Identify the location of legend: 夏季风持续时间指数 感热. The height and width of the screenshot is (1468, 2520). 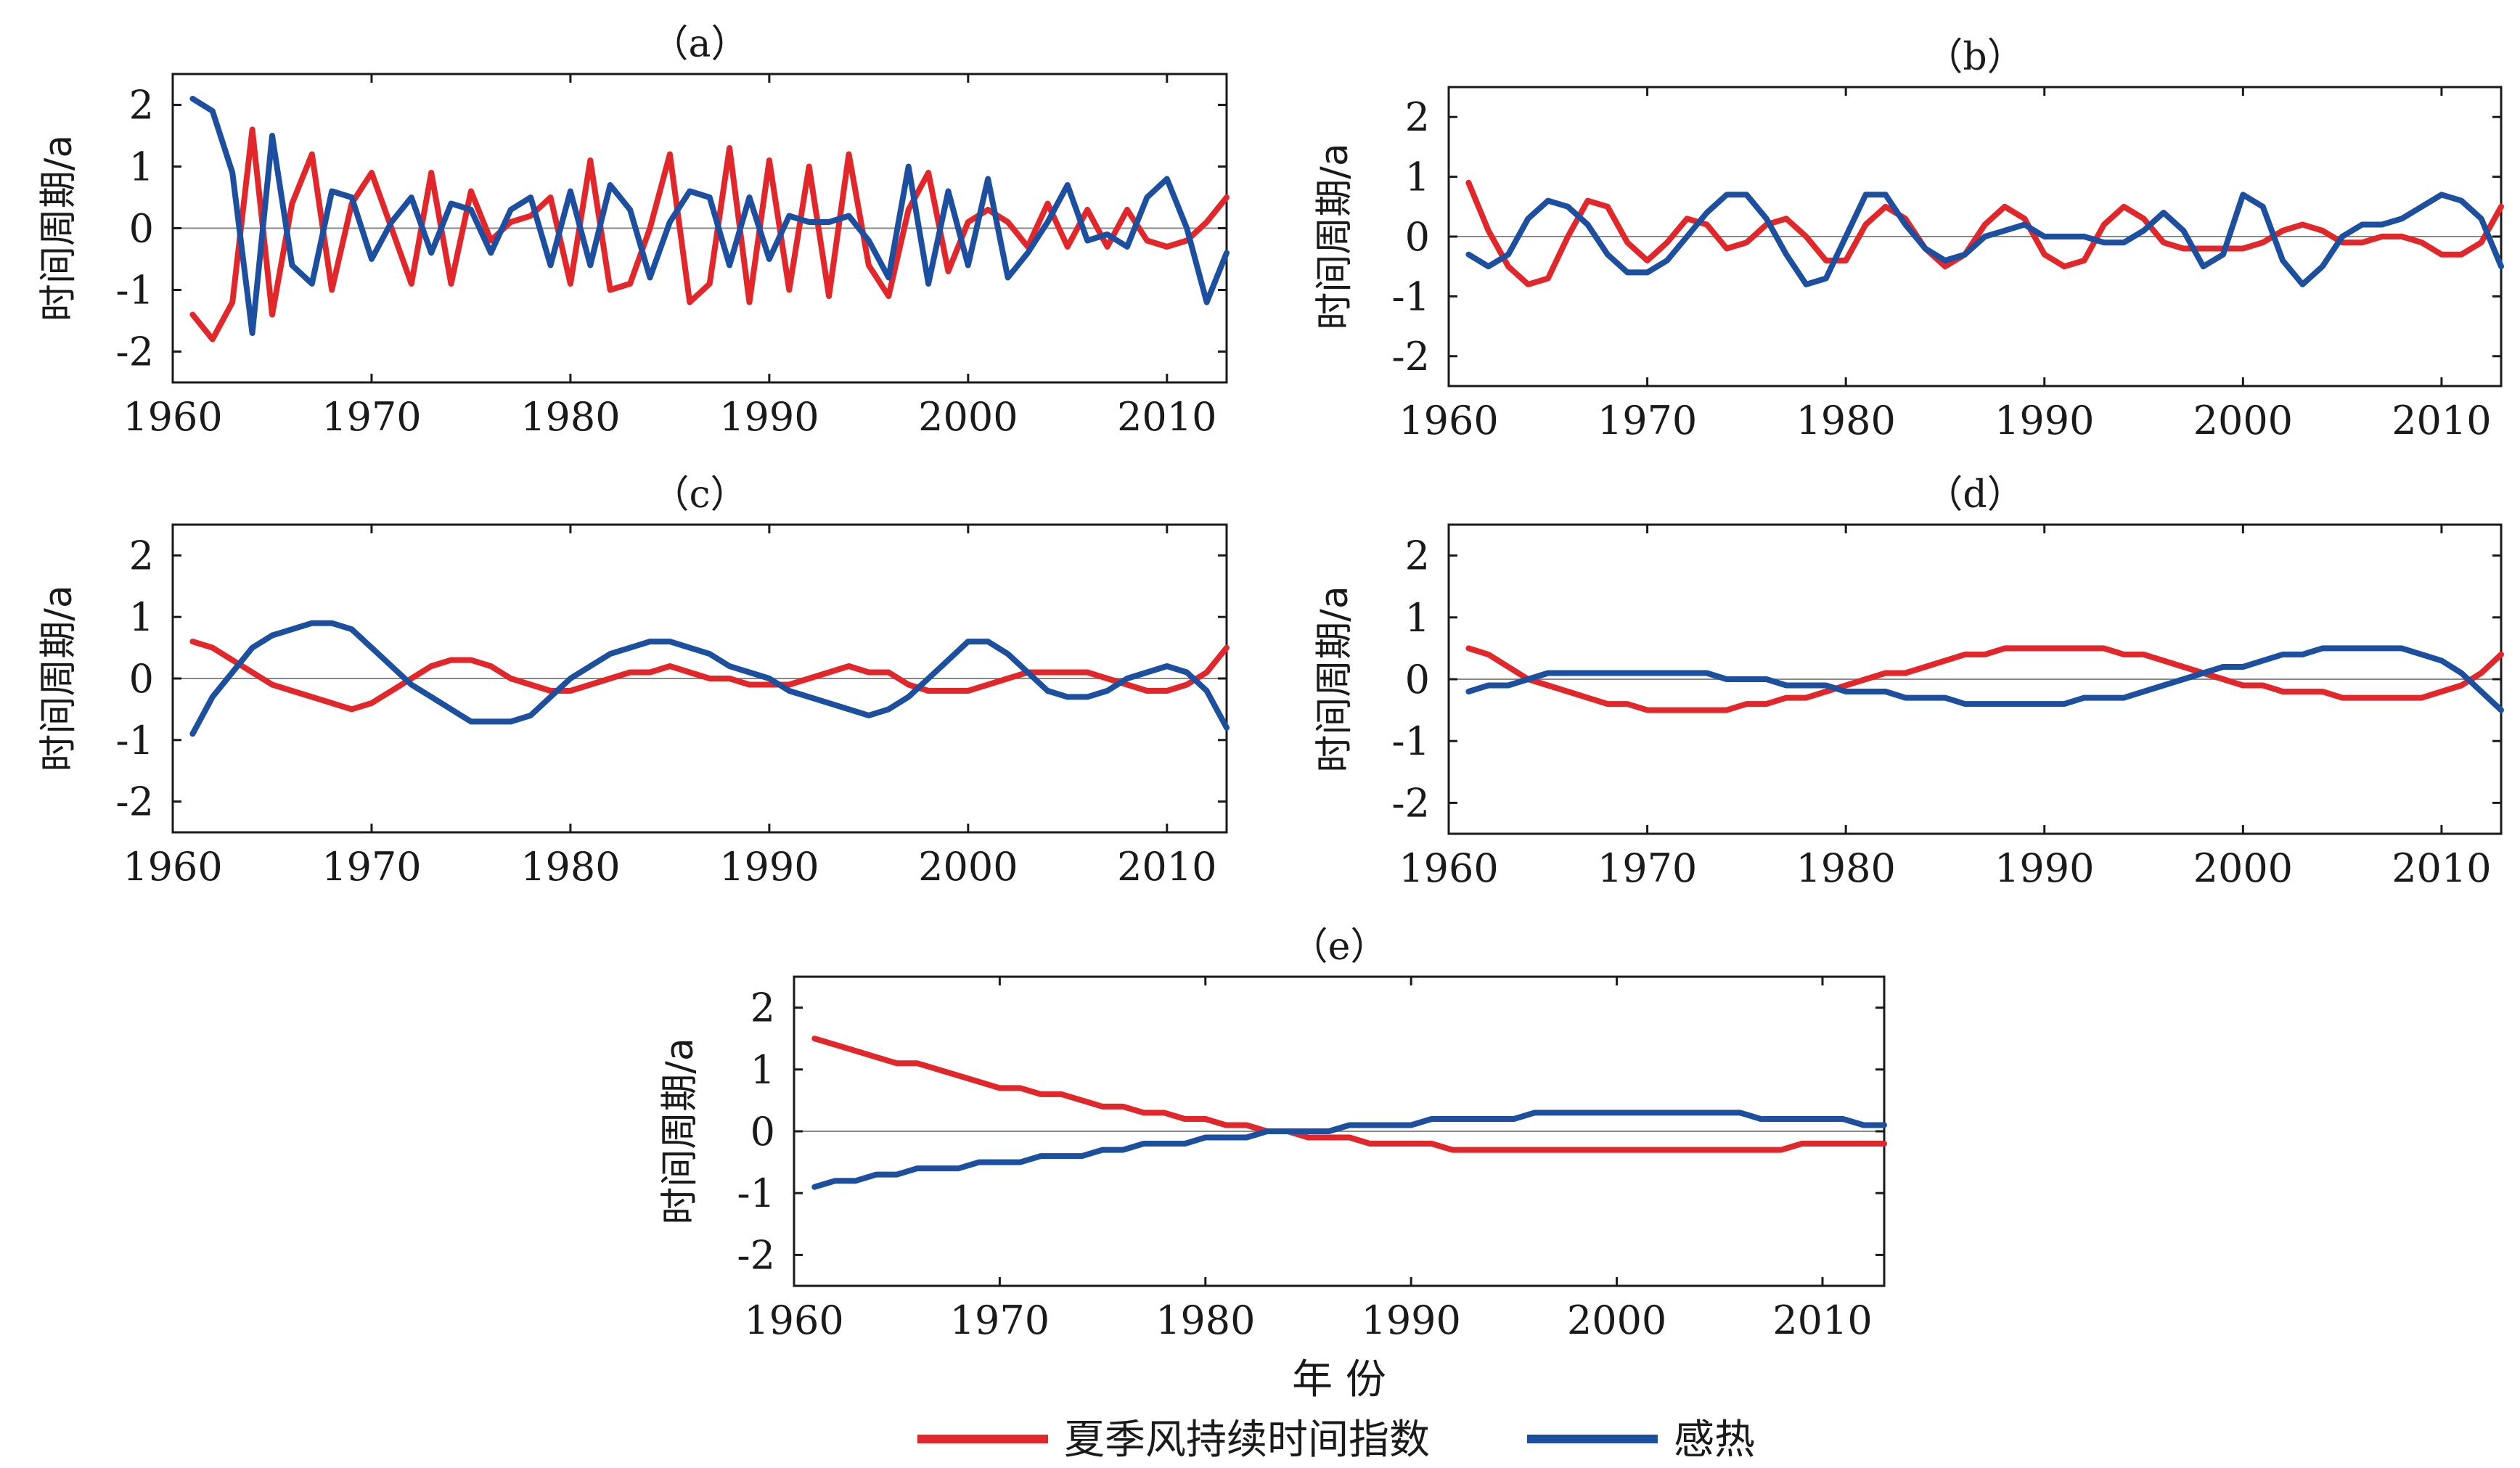
(1336, 1440).